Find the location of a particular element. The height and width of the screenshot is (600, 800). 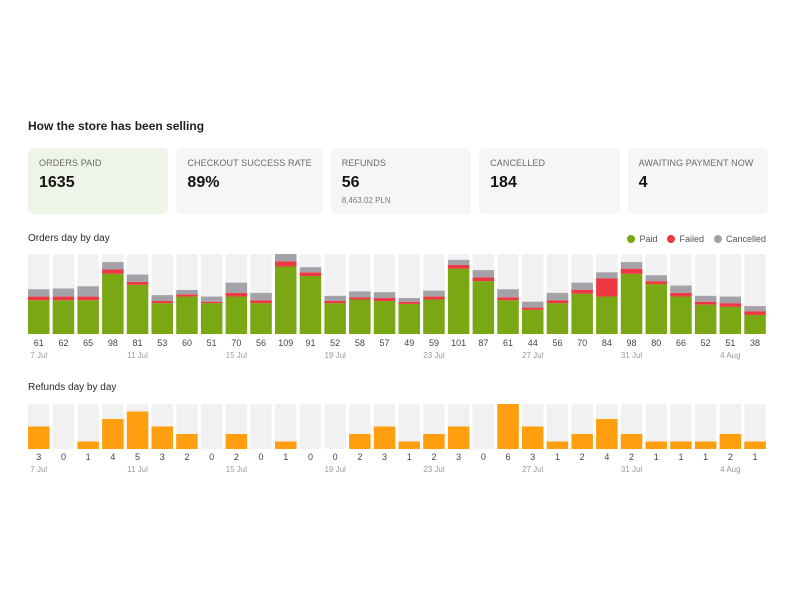

tick-label: 4 Aug is located at coordinates (730, 469).